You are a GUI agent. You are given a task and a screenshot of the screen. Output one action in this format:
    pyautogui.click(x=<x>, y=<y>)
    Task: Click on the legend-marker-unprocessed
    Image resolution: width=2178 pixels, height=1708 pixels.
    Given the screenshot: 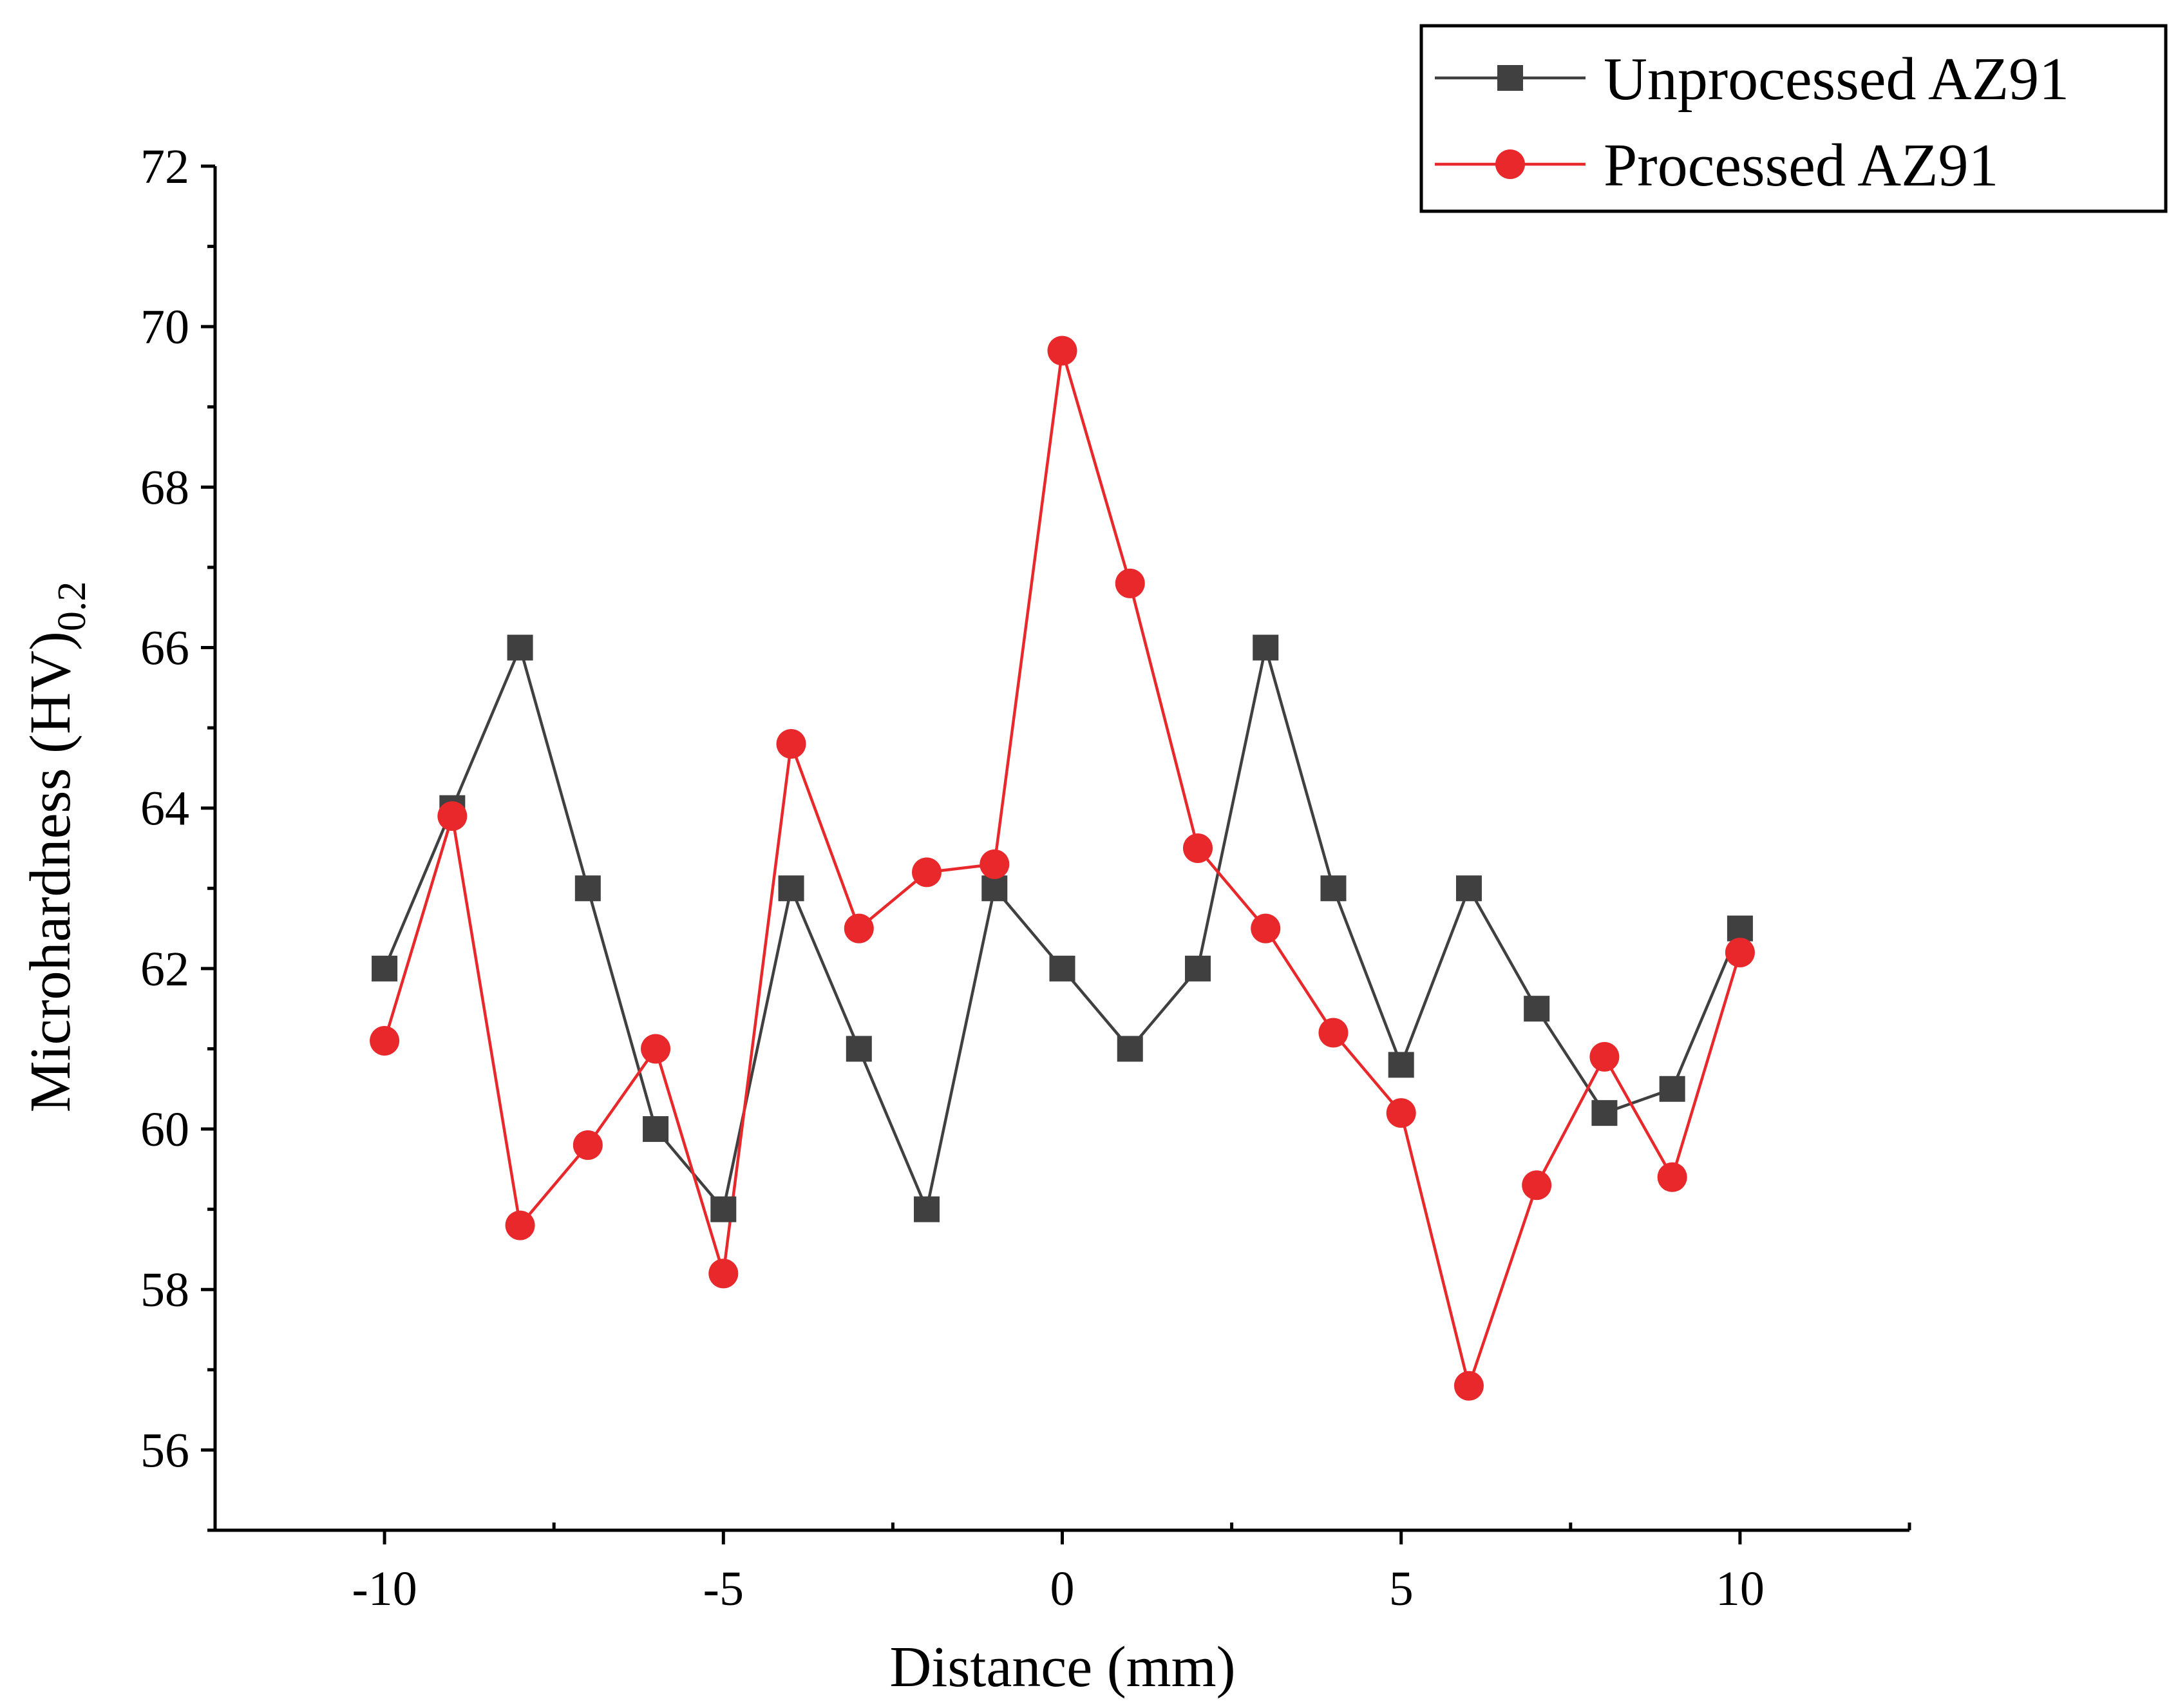 What is the action you would take?
    pyautogui.click(x=1510, y=78)
    